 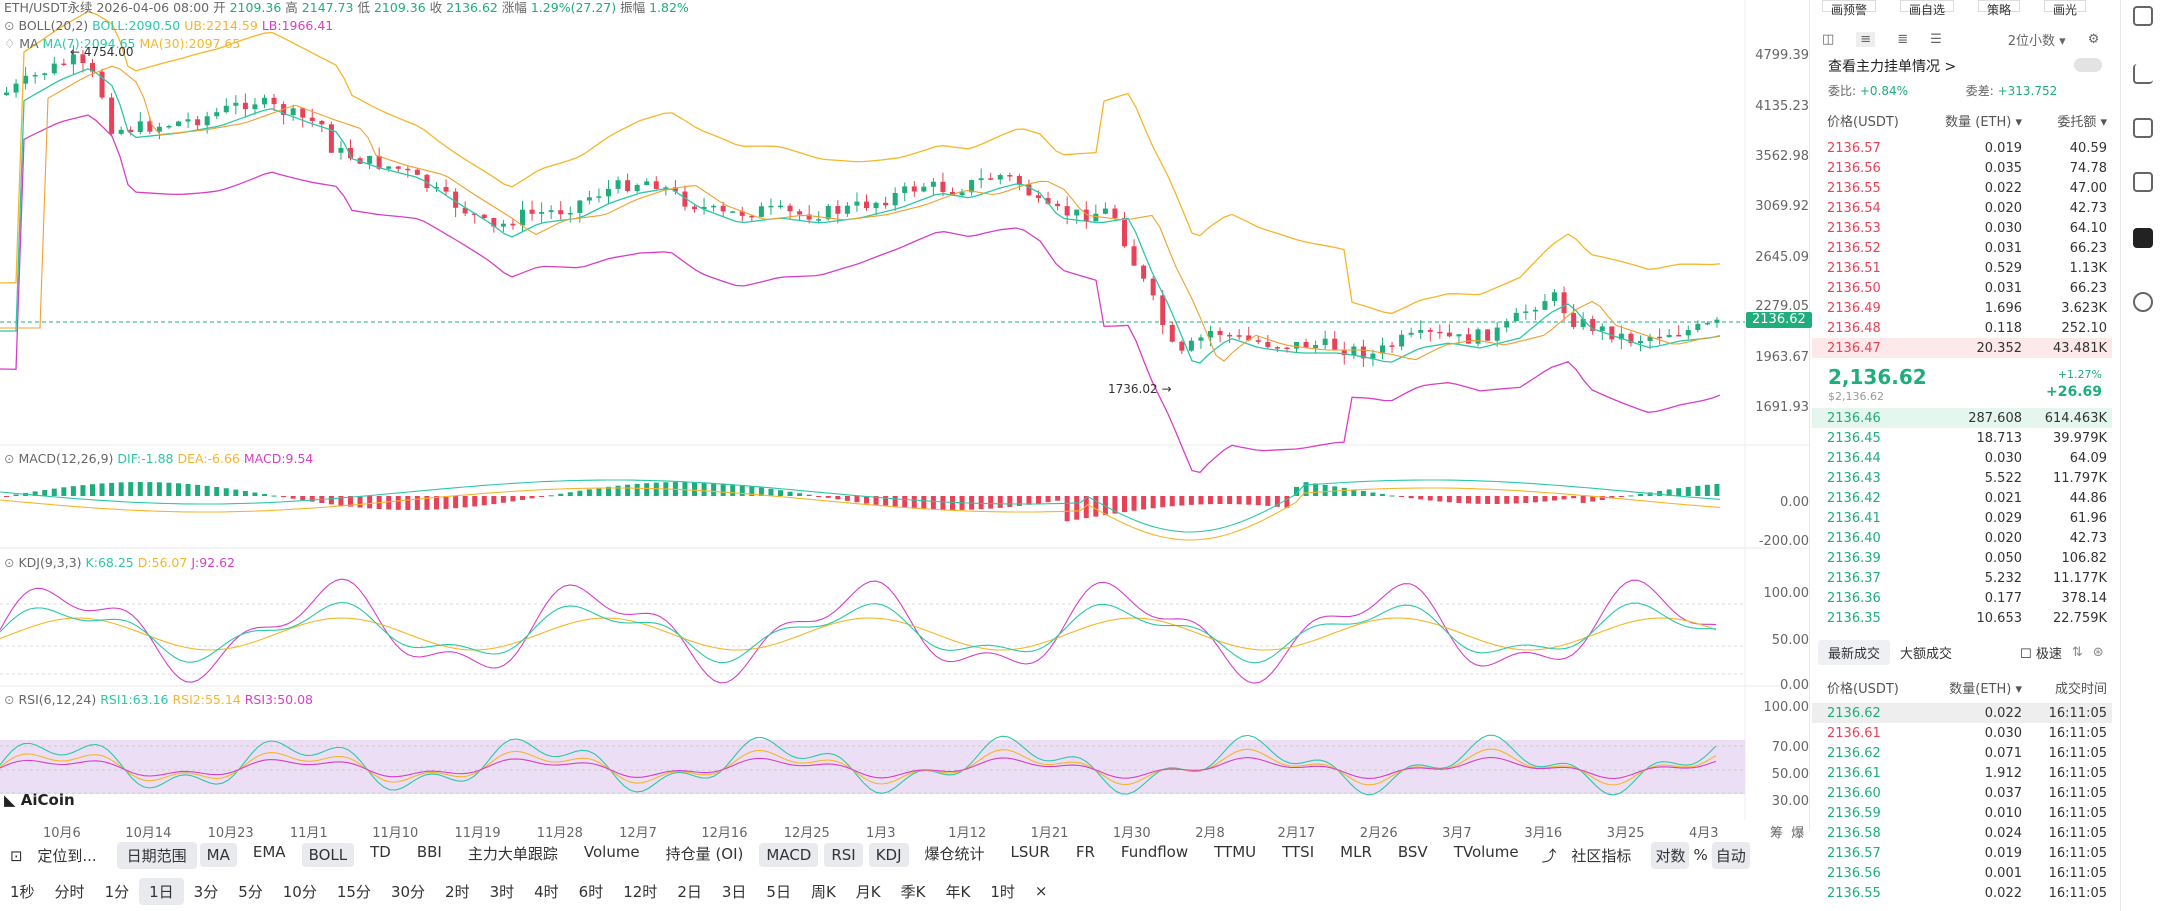 What do you see at coordinates (1926, 654) in the screenshot?
I see `tab-large-trades: 大额成交` at bounding box center [1926, 654].